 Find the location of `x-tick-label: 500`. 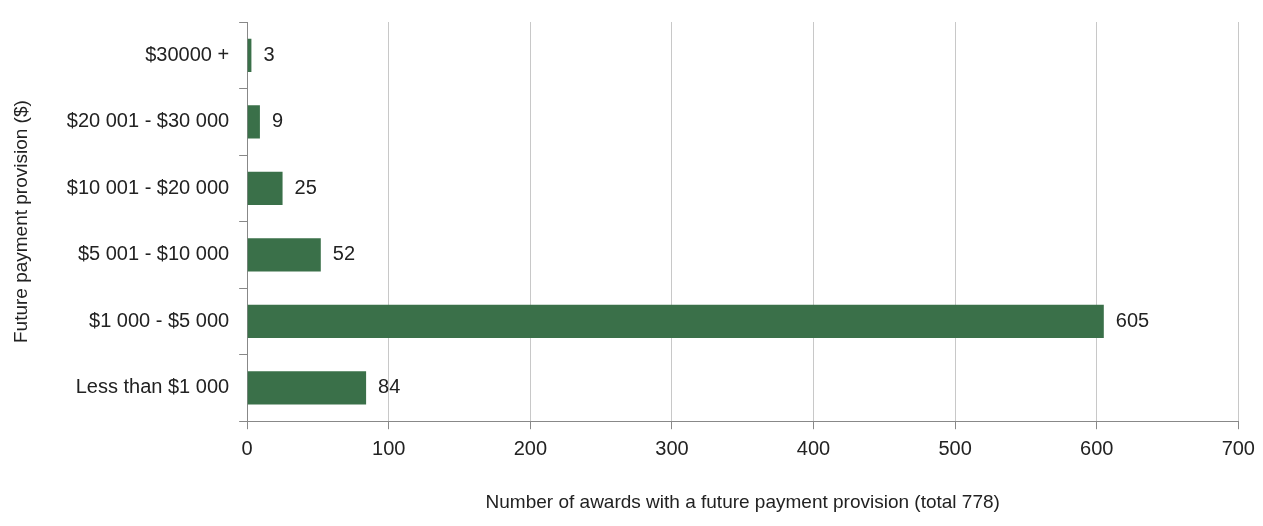

x-tick-label: 500 is located at coordinates (955, 447).